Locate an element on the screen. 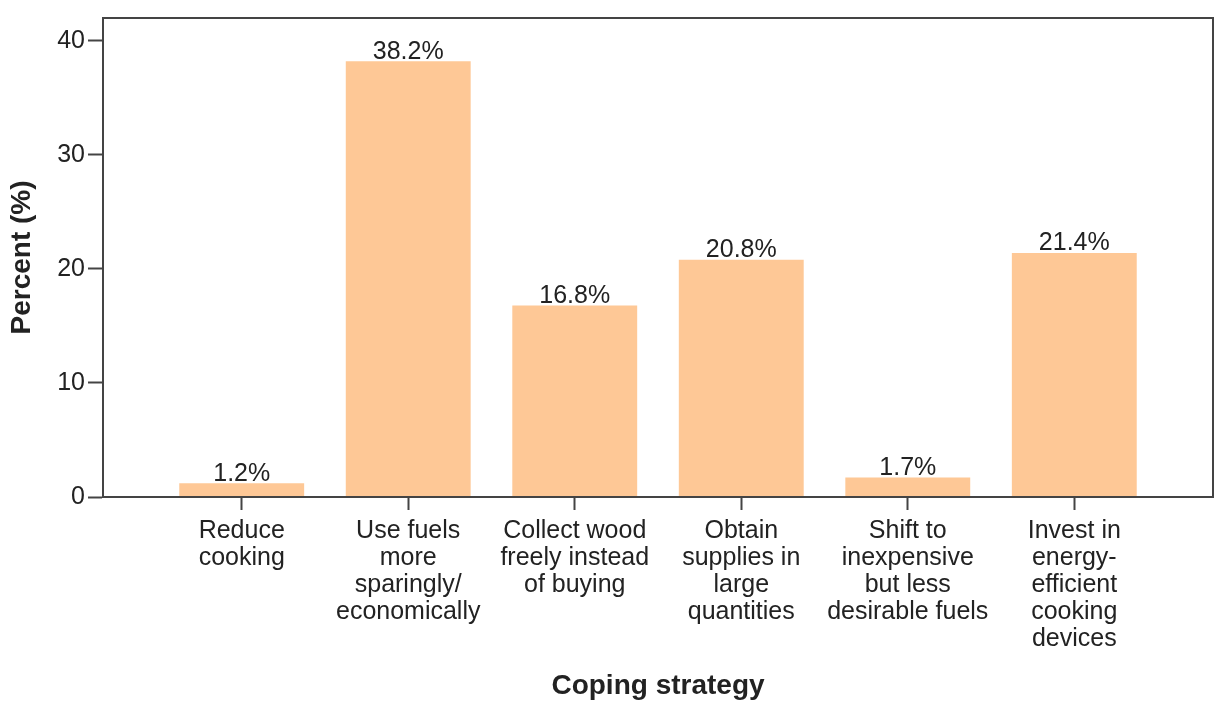  data-label: 38.2% is located at coordinates (408, 49).